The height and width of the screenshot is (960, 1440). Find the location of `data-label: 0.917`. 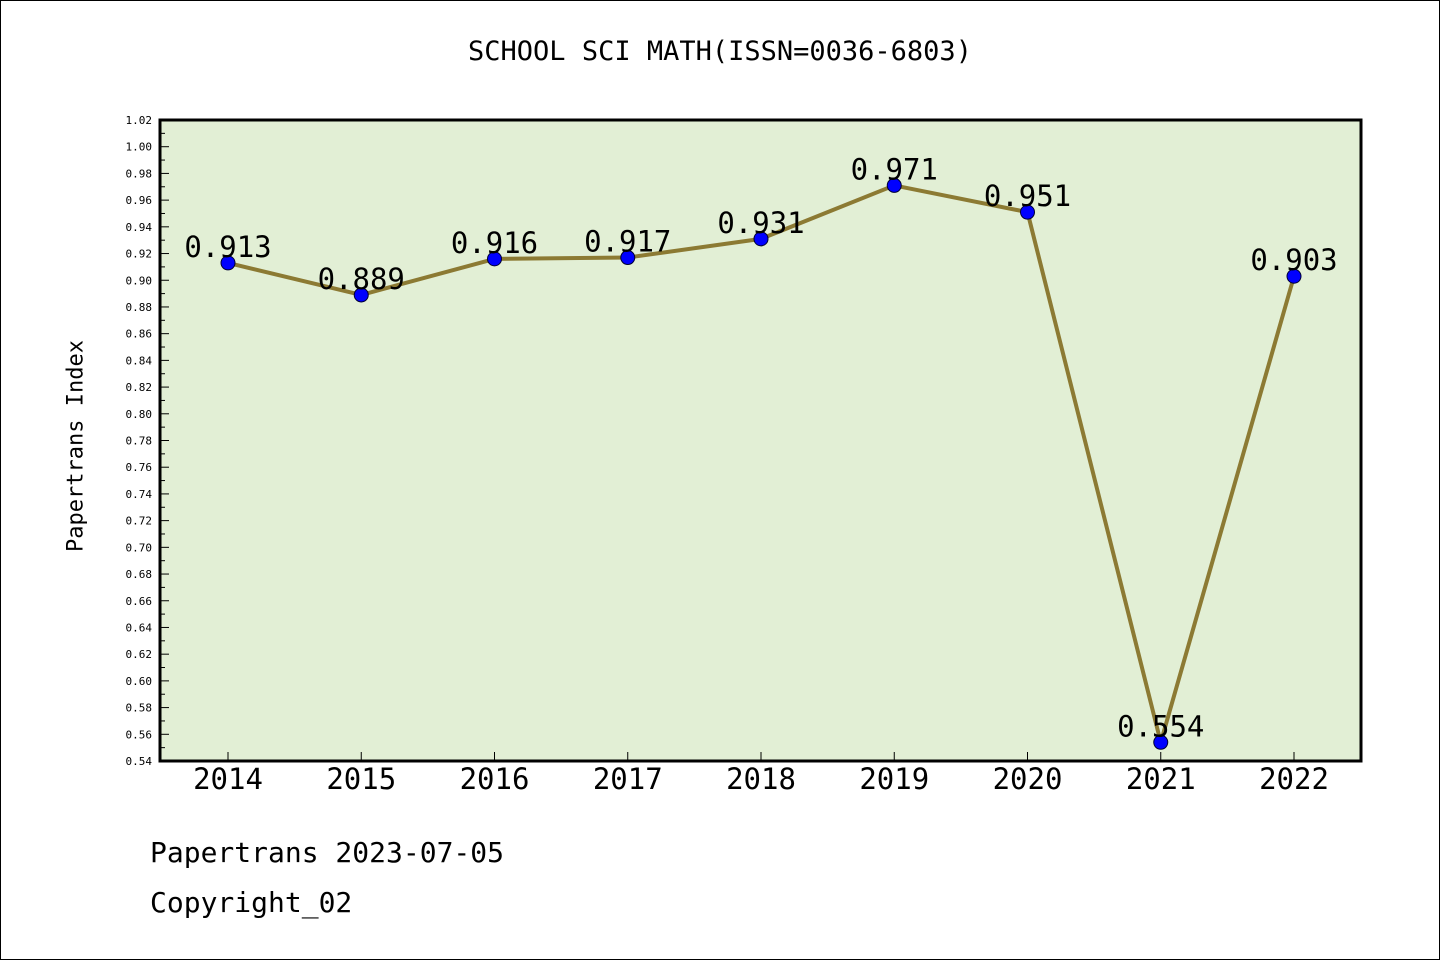

data-label: 0.917 is located at coordinates (627, 242).